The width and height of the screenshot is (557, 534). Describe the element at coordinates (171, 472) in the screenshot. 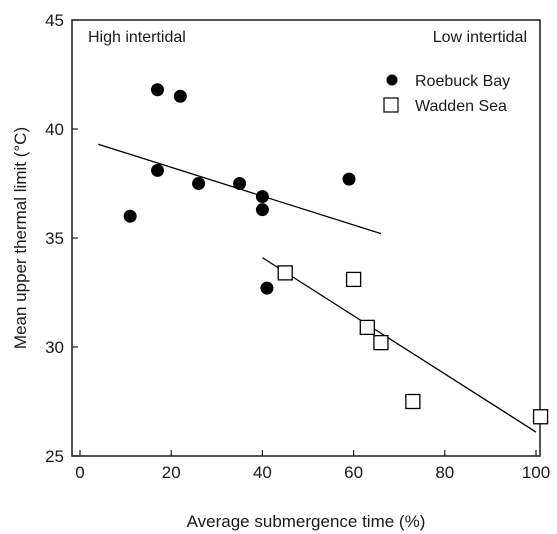

I see `x-tick-label: 20` at that location.